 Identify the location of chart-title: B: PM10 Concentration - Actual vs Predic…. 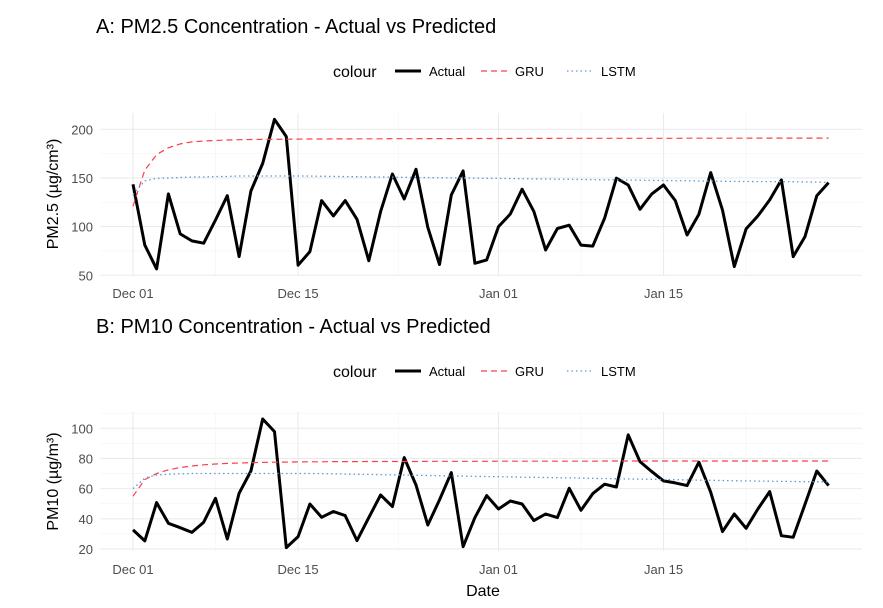
(293, 327).